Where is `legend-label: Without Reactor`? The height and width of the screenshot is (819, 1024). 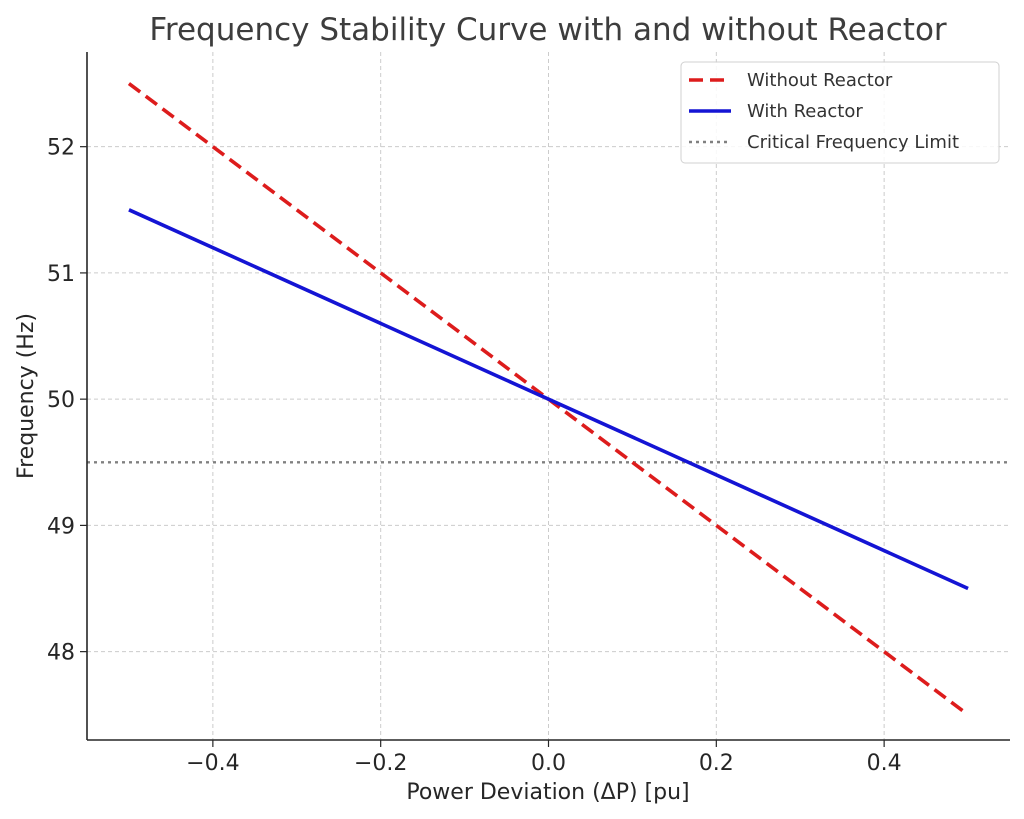
legend-label: Without Reactor is located at coordinates (820, 80).